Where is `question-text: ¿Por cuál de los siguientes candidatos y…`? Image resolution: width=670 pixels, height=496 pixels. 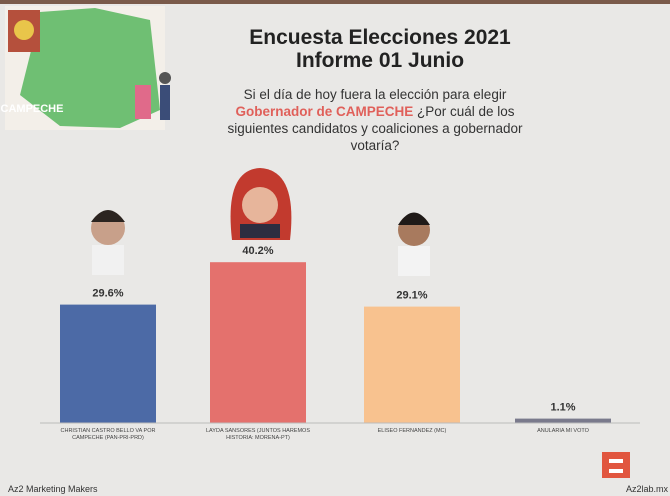 question-text: ¿Por cuál de los siguientes candidatos y… is located at coordinates (375, 128).